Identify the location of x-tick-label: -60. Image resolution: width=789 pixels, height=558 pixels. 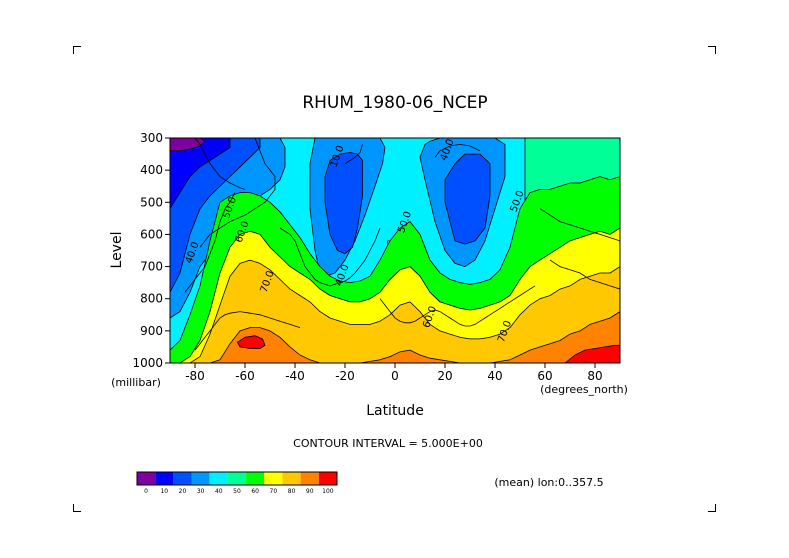
(245, 376).